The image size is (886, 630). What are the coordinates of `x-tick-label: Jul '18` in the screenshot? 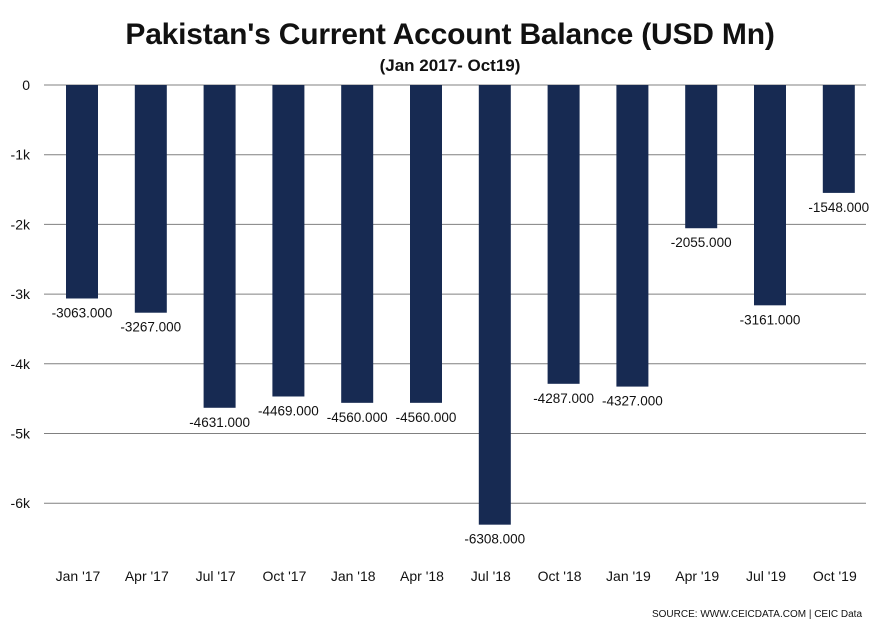 It's located at (491, 576).